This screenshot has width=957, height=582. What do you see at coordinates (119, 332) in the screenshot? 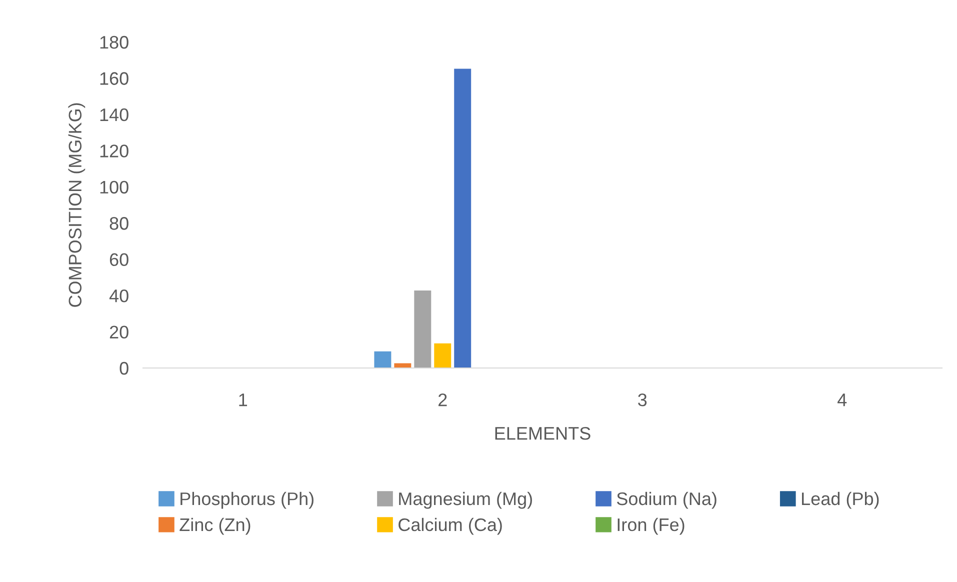
I see `y-tick-label: 20` at bounding box center [119, 332].